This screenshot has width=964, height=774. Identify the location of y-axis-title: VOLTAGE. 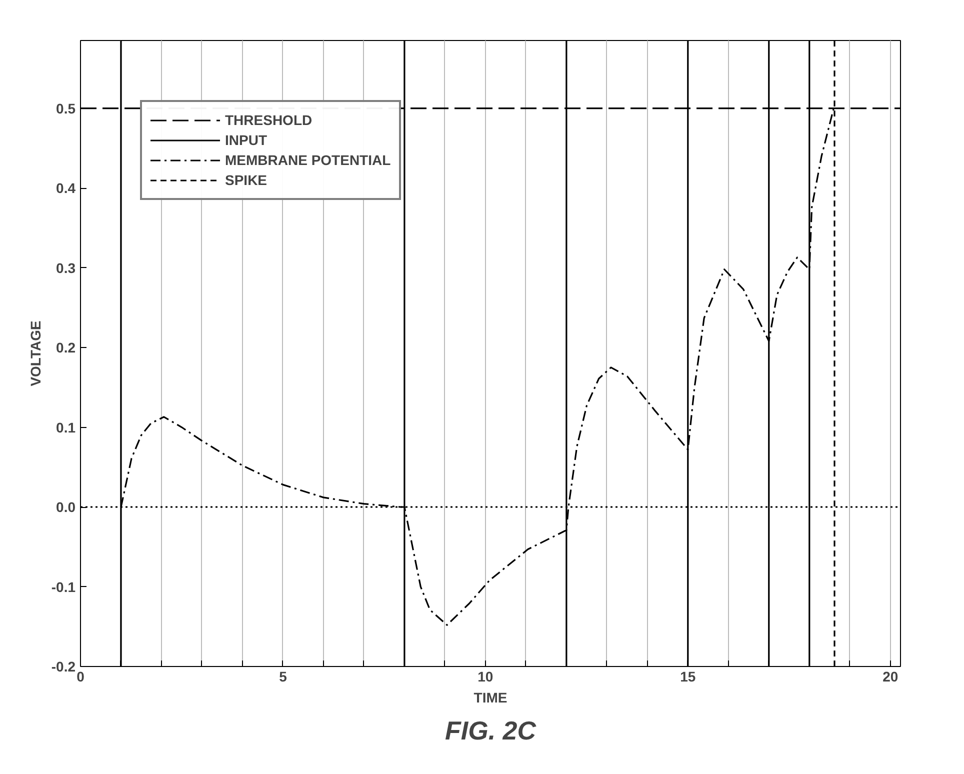
(35, 353).